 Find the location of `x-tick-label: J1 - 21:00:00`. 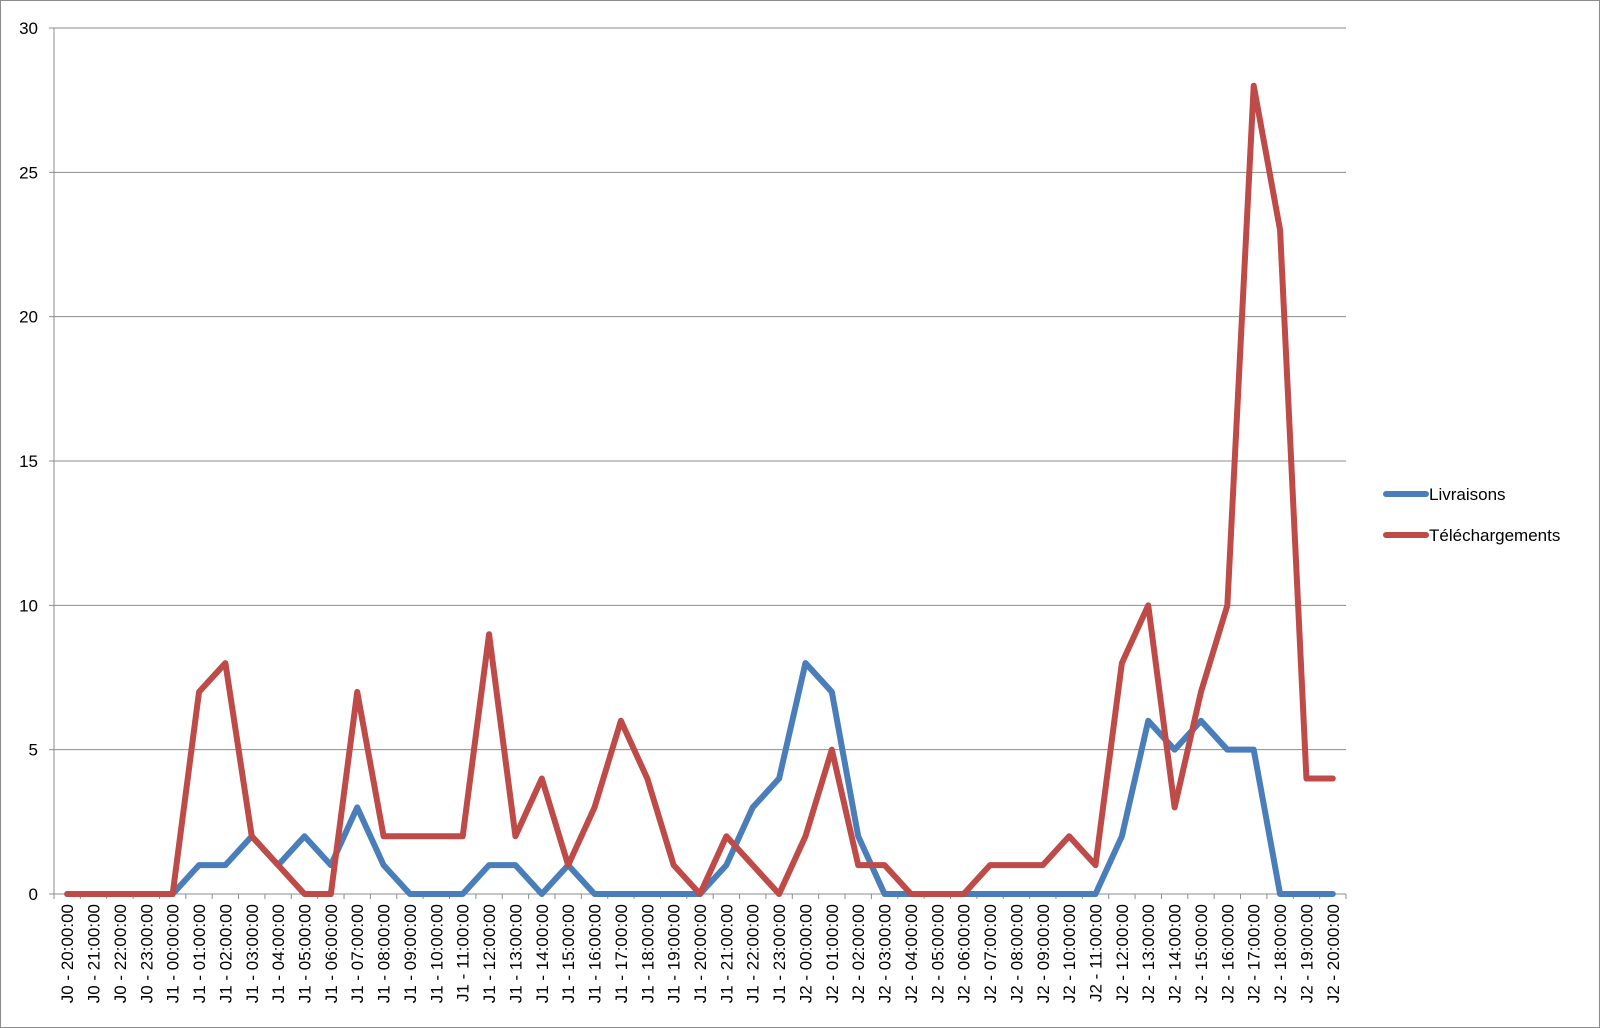

x-tick-label: J1 - 21:00:00 is located at coordinates (726, 953).